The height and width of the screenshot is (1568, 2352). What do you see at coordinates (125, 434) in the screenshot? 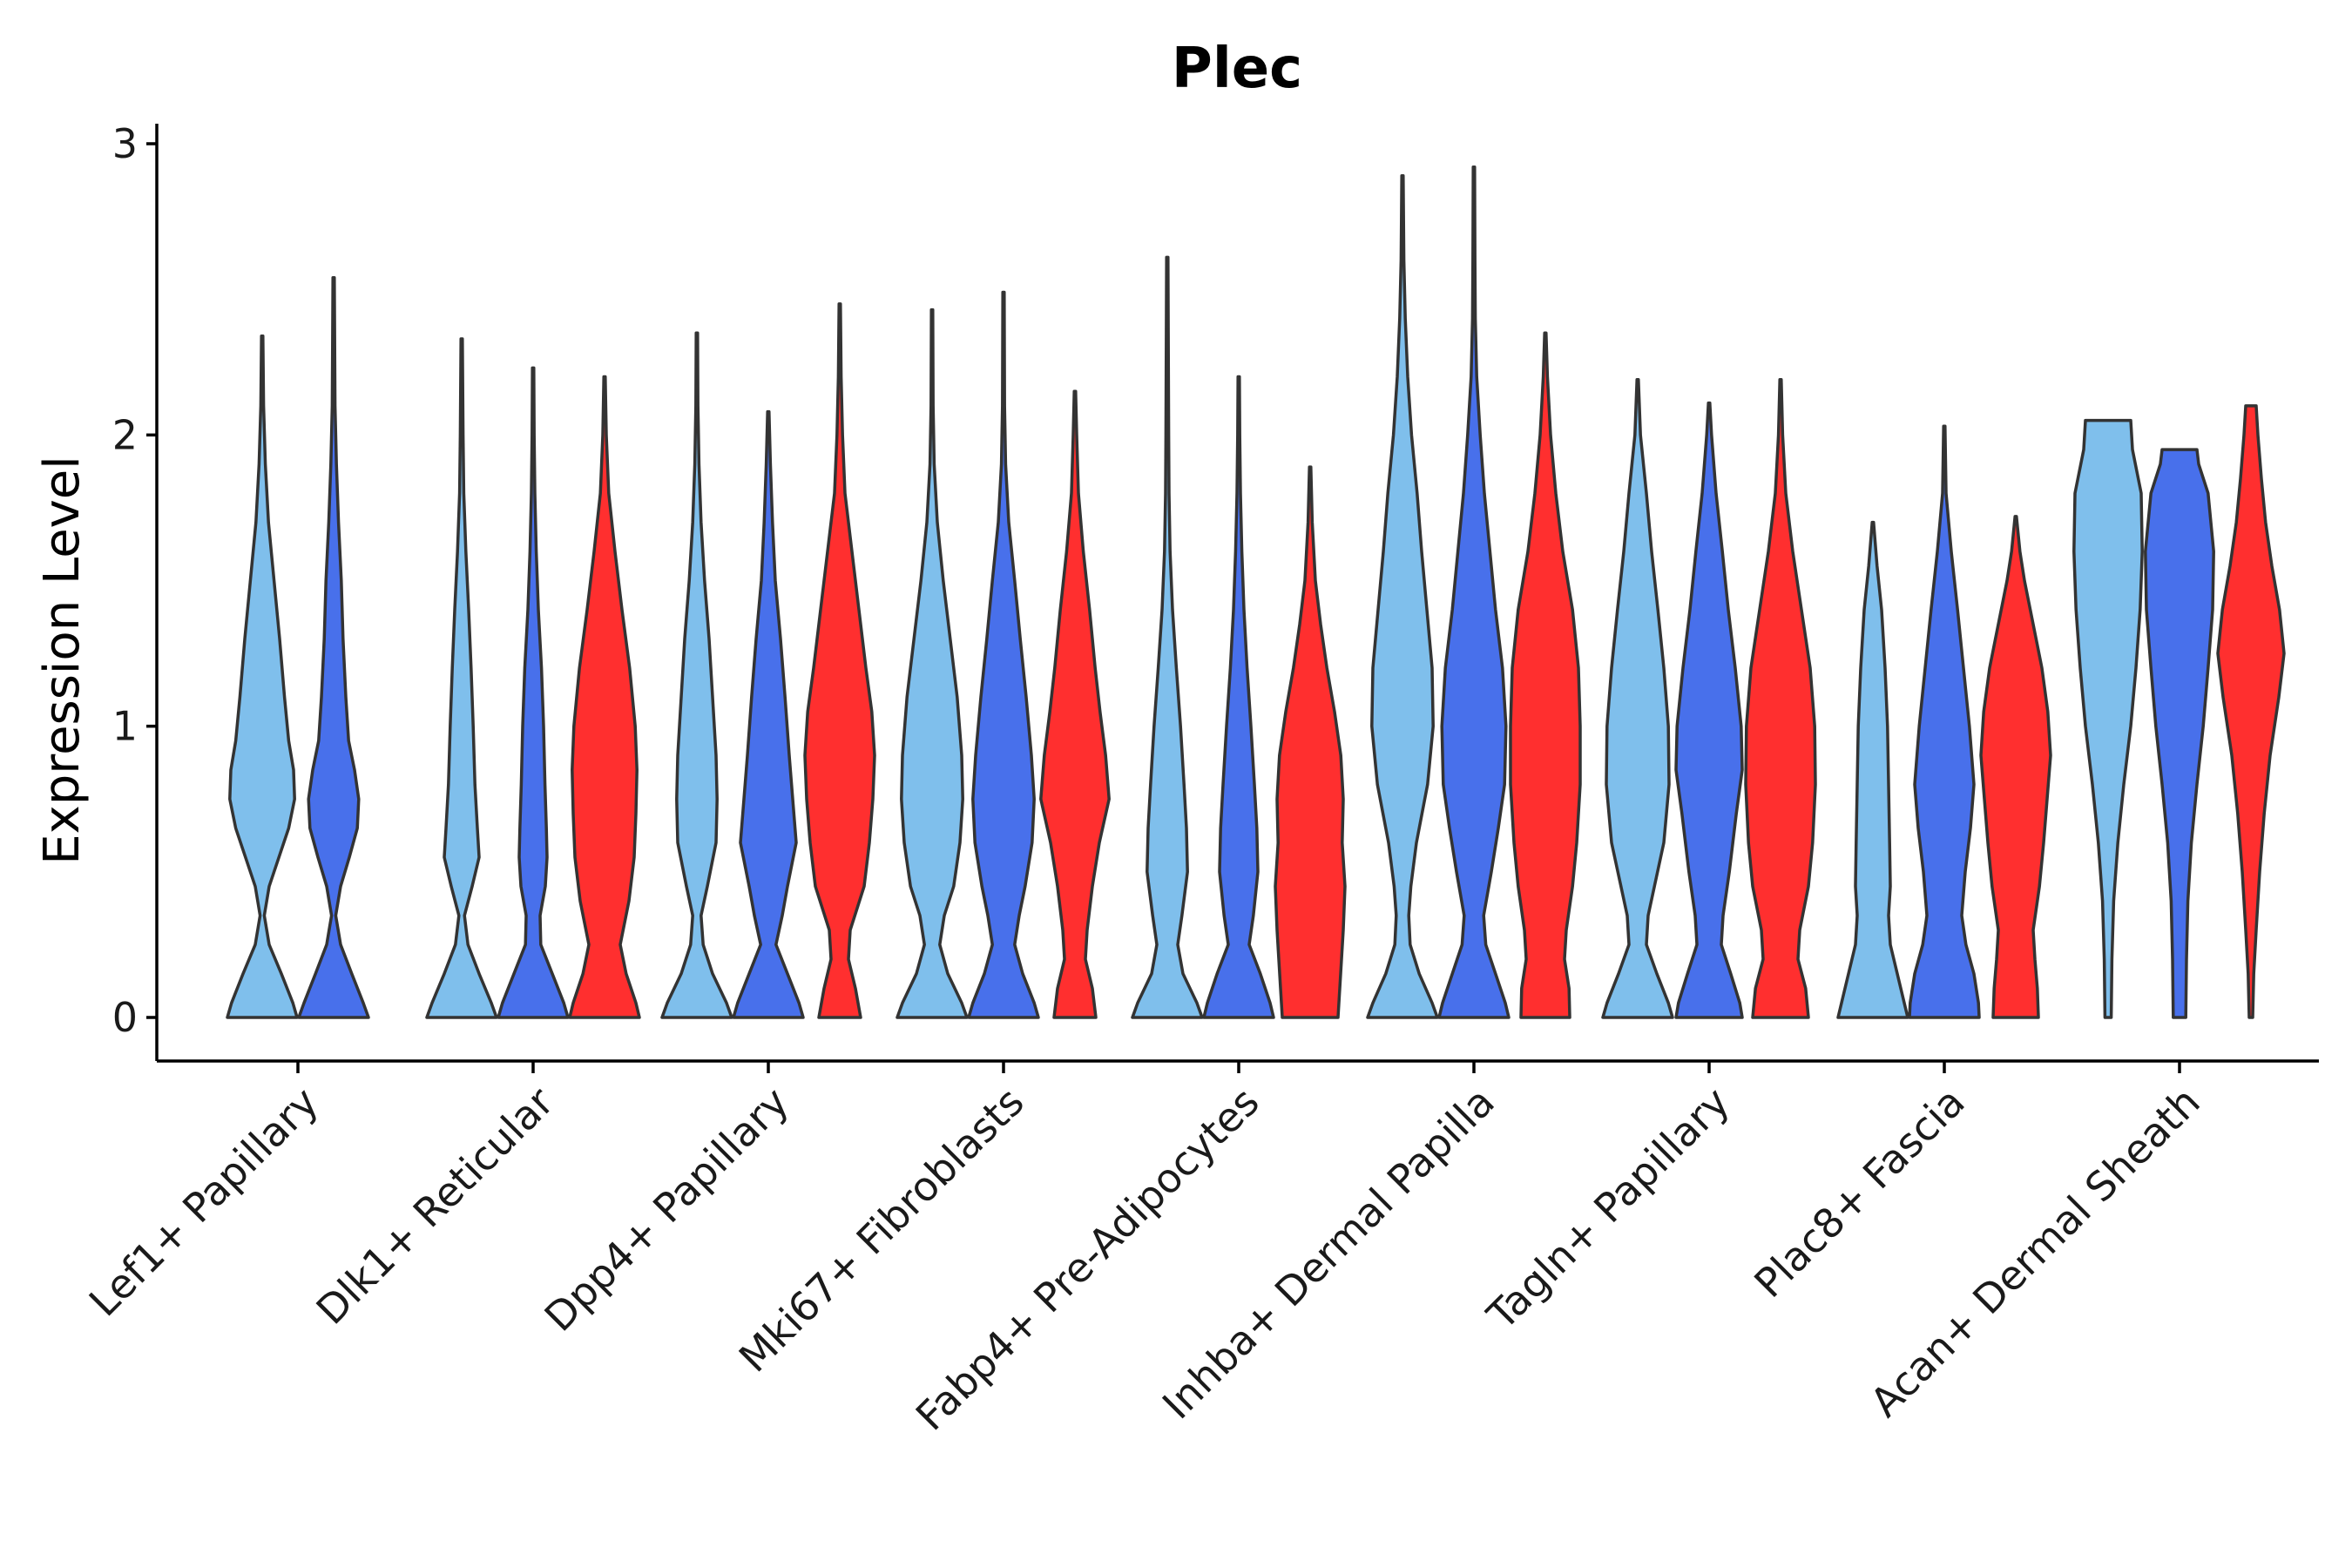
I see `y-tick-label: 2` at bounding box center [125, 434].